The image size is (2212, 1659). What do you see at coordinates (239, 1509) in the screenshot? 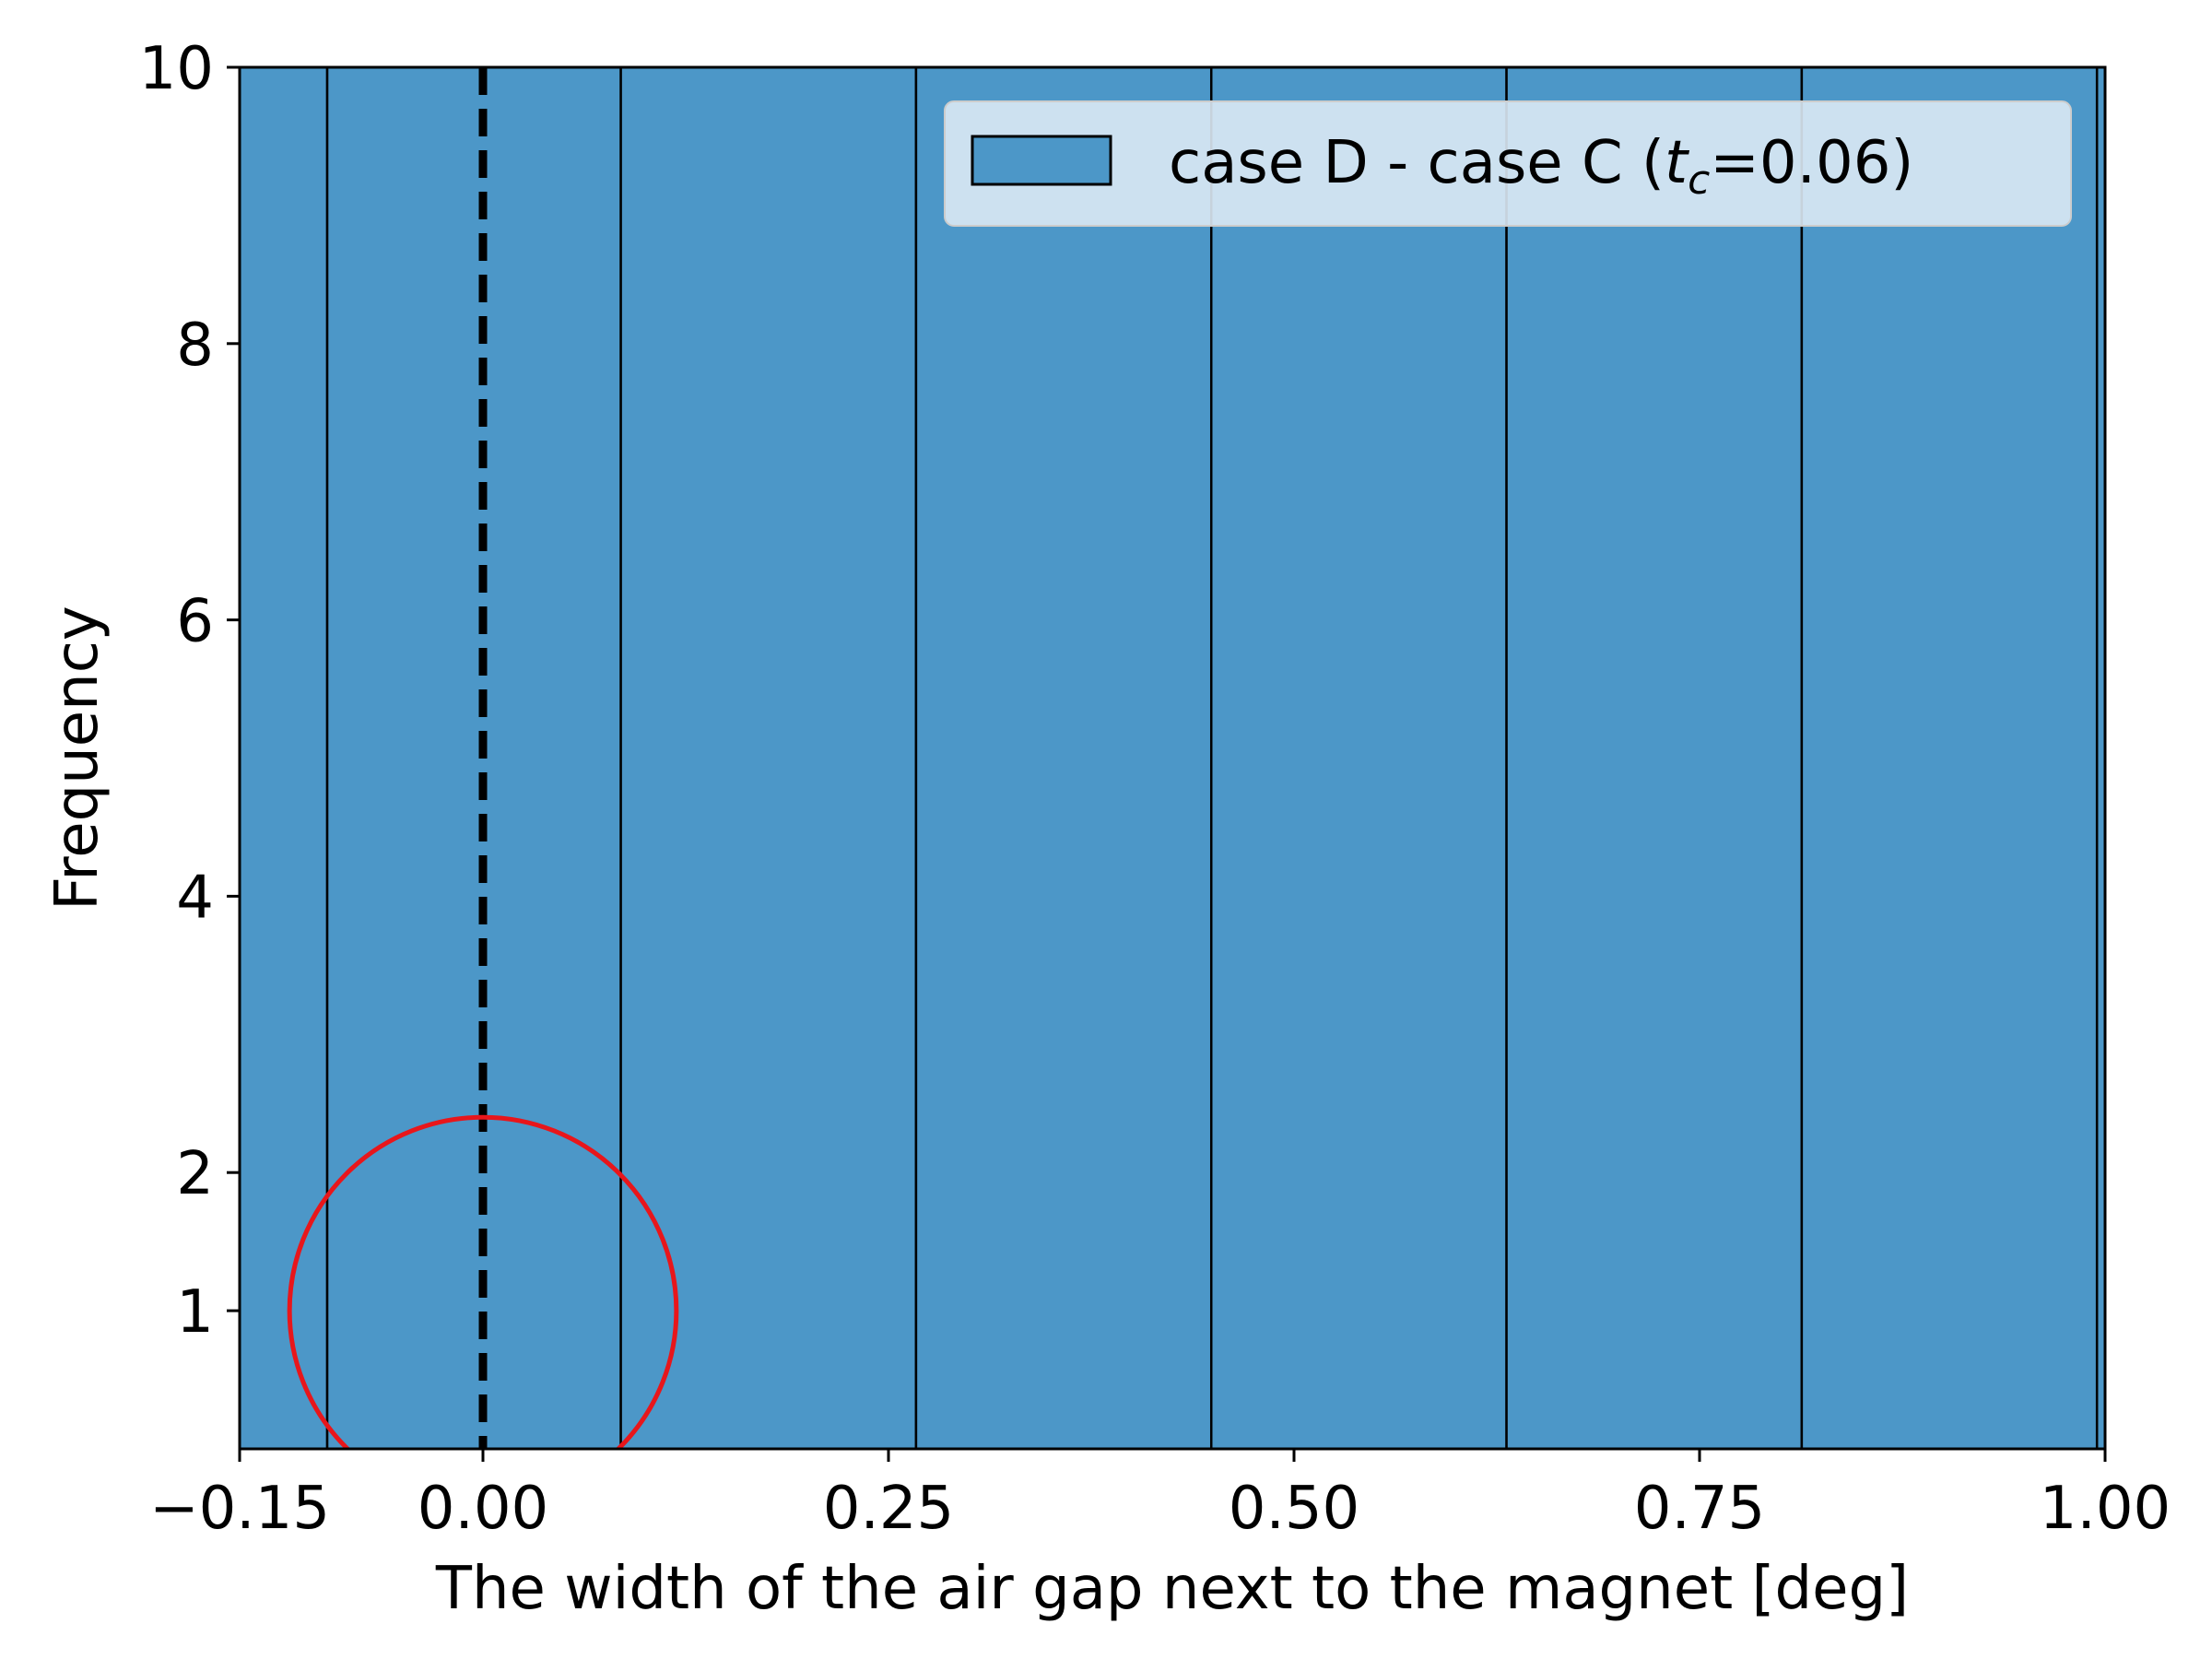
I see `x-tick-label: −0.15` at bounding box center [239, 1509].